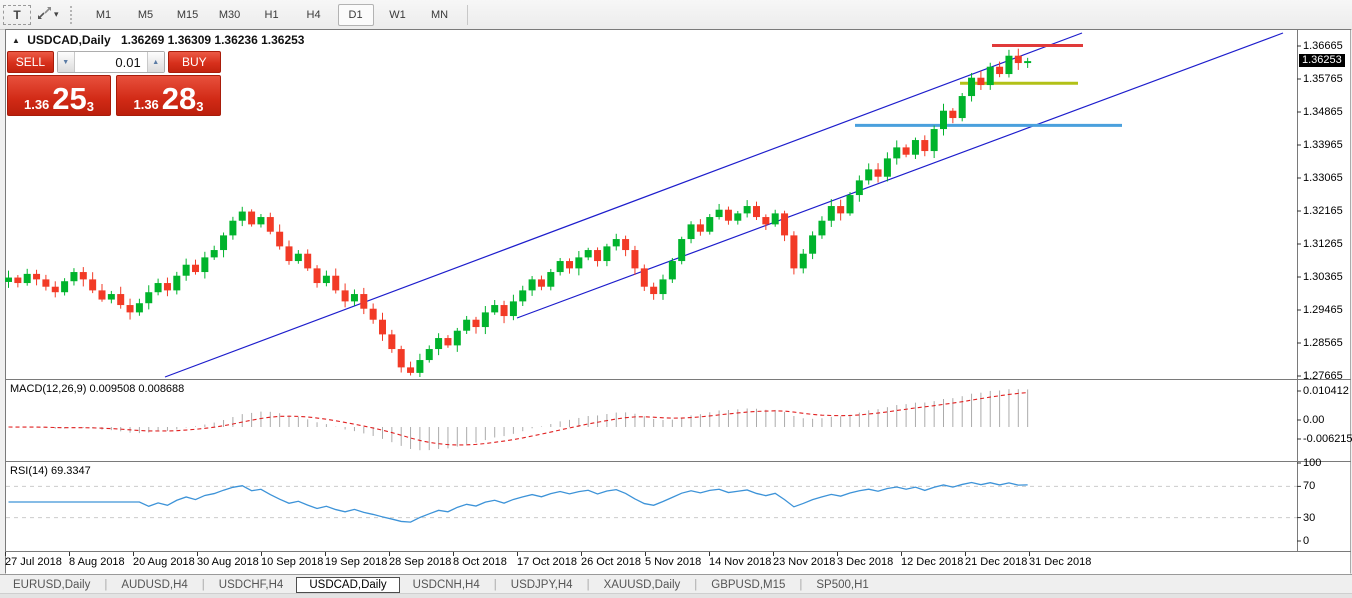 This screenshot has width=1352, height=598. Describe the element at coordinates (313, 14) in the screenshot. I see `timeframe-button-h4: H4` at that location.